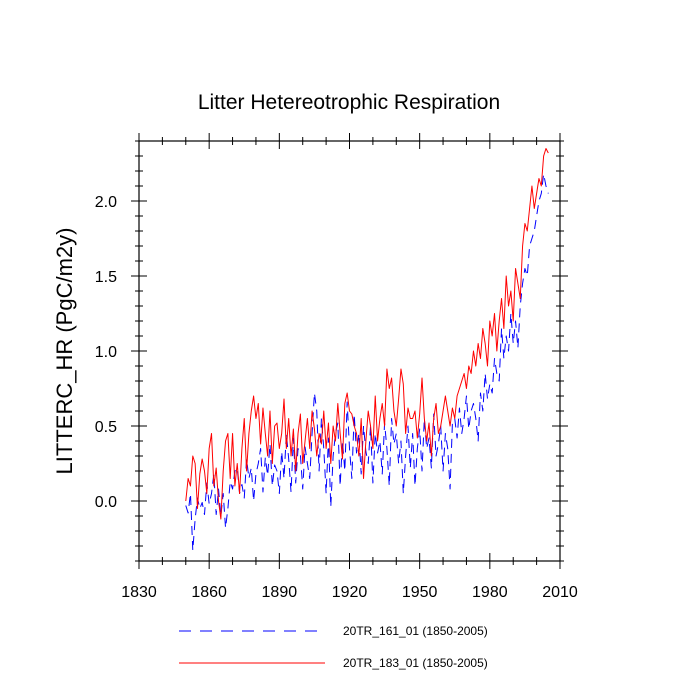 This screenshot has height=700, width=700. What do you see at coordinates (64, 351) in the screenshot?
I see `y-axis-label: LITTERC_HR (PgC/m2y)` at bounding box center [64, 351].